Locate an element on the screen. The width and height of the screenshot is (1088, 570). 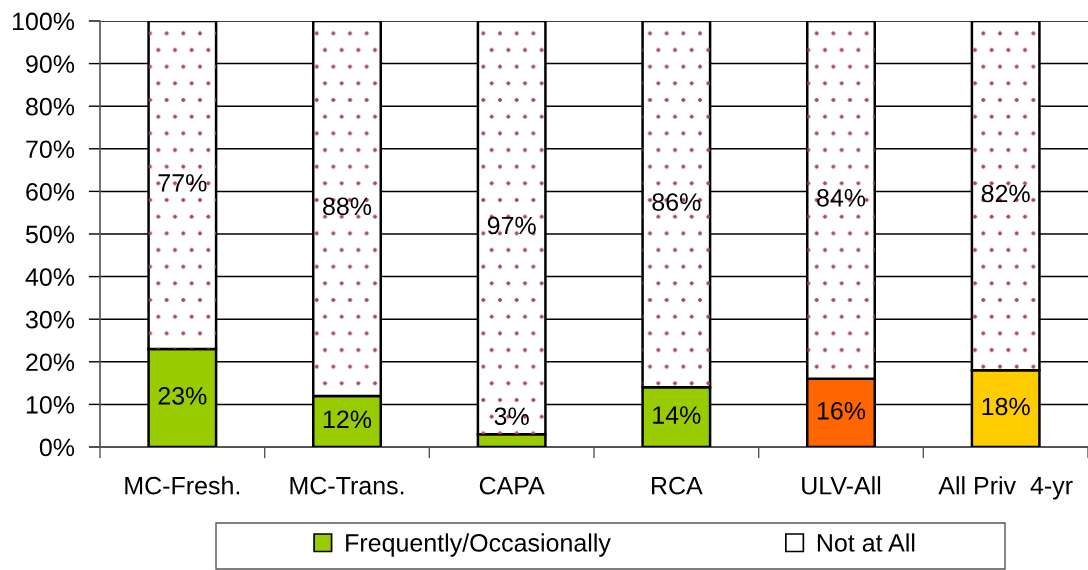
y-tick-label: 20% is located at coordinates (50, 362).